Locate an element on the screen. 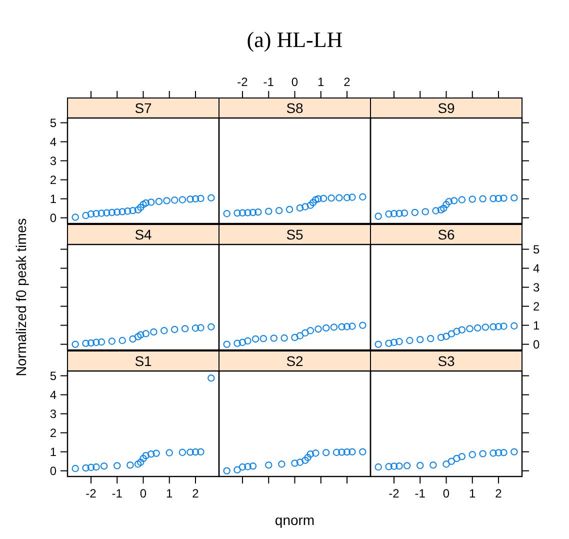  y-tick-label: 1 is located at coordinates (53, 199).